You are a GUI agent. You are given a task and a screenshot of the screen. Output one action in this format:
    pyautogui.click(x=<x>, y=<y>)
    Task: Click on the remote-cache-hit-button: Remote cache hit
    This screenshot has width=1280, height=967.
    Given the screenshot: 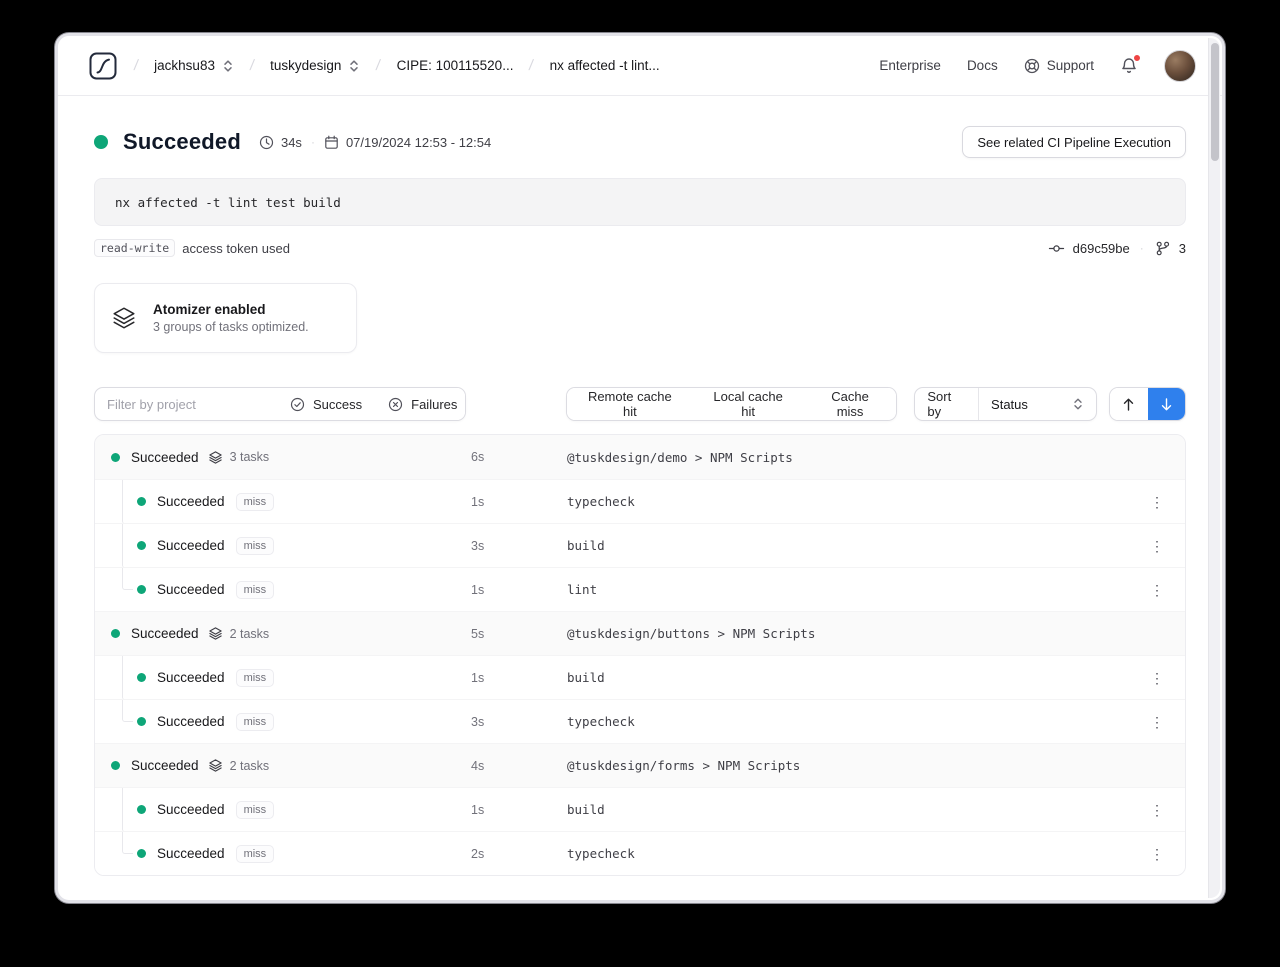 What is the action you would take?
    pyautogui.click(x=630, y=404)
    